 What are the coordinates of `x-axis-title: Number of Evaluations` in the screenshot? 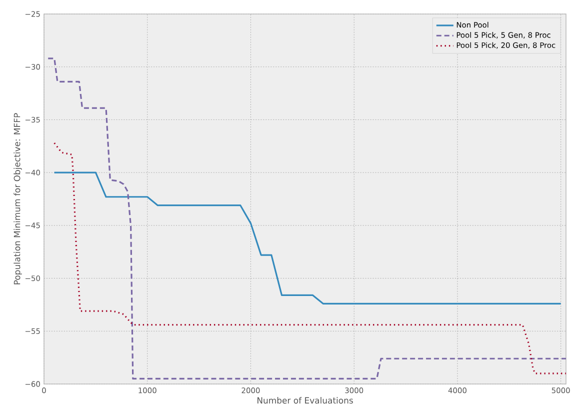 It's located at (305, 400).